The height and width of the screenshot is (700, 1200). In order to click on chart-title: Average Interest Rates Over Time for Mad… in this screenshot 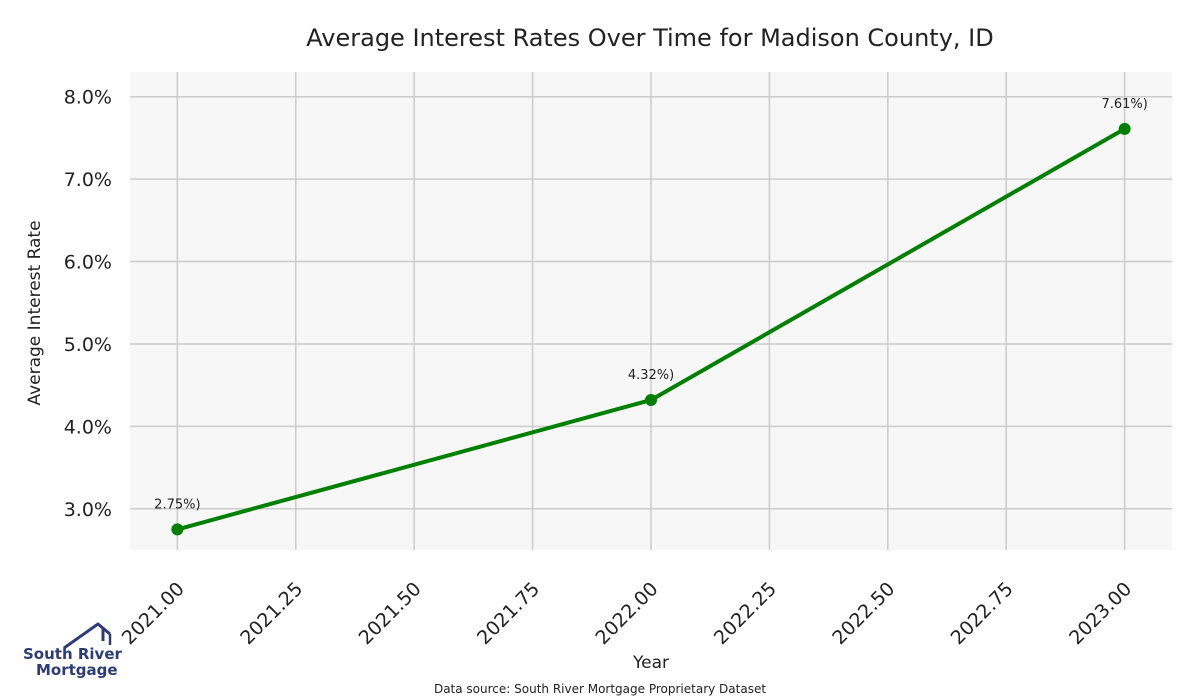, I will do `click(649, 38)`.